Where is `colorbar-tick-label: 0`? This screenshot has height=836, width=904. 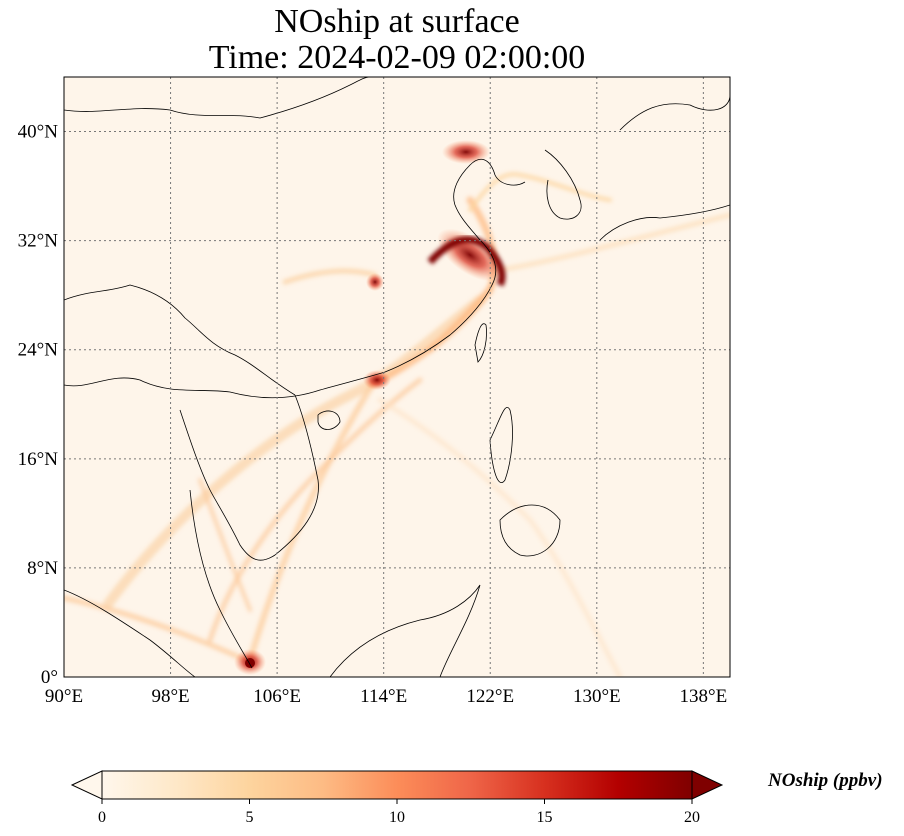
colorbar-tick-label: 0 is located at coordinates (102, 817).